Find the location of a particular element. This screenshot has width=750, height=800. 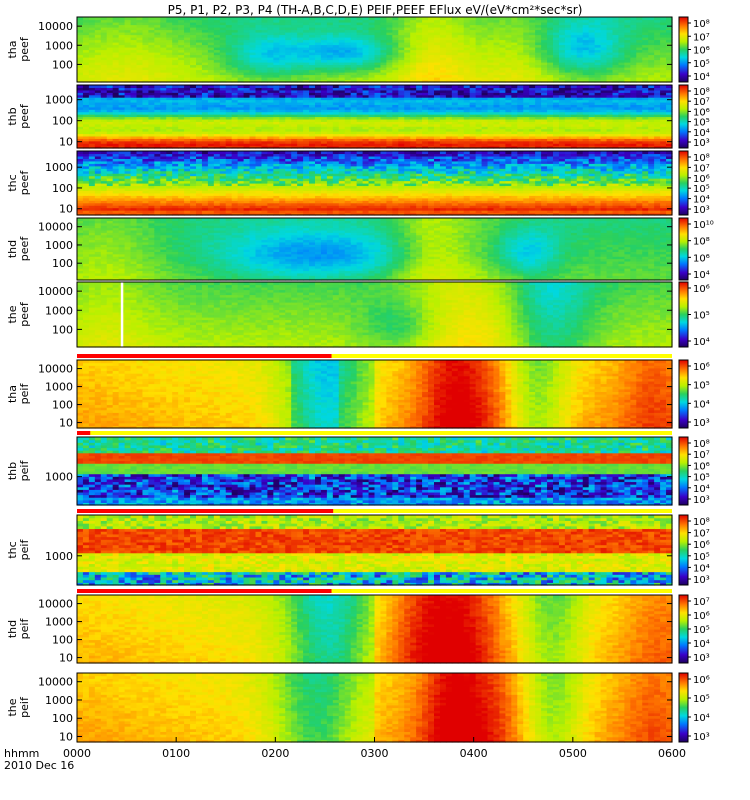

panel-thb-peef: 100010010thb peef10⁸10⁷10⁶10⁵10⁴10³ is located at coordinates (358, 117).